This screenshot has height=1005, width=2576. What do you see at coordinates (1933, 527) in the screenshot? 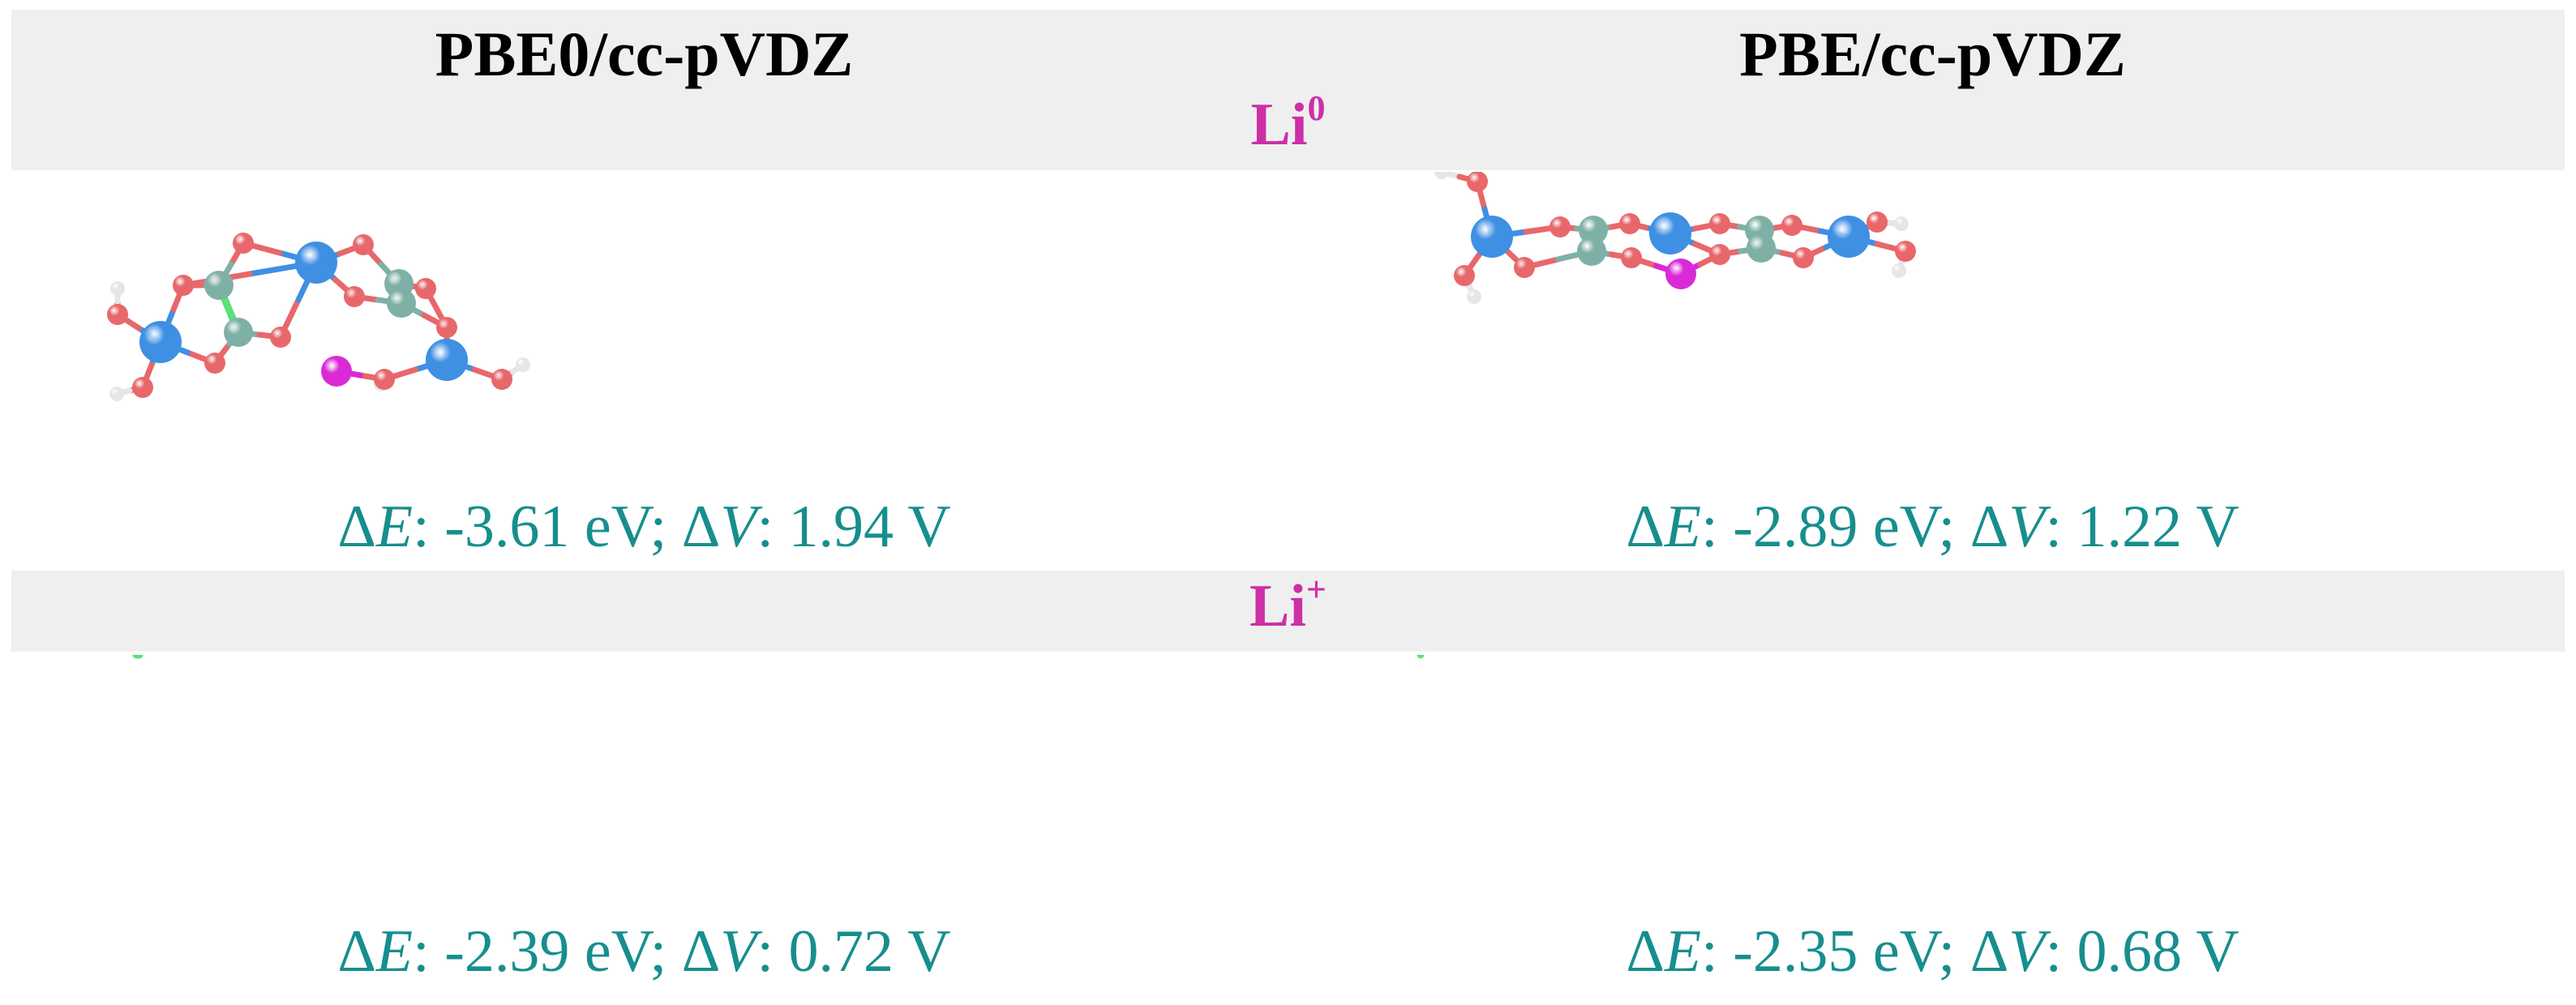
I see `caption-li0-pbe: ΔE: -2.89 eV; ΔV: 1.22 V` at bounding box center [1933, 527].